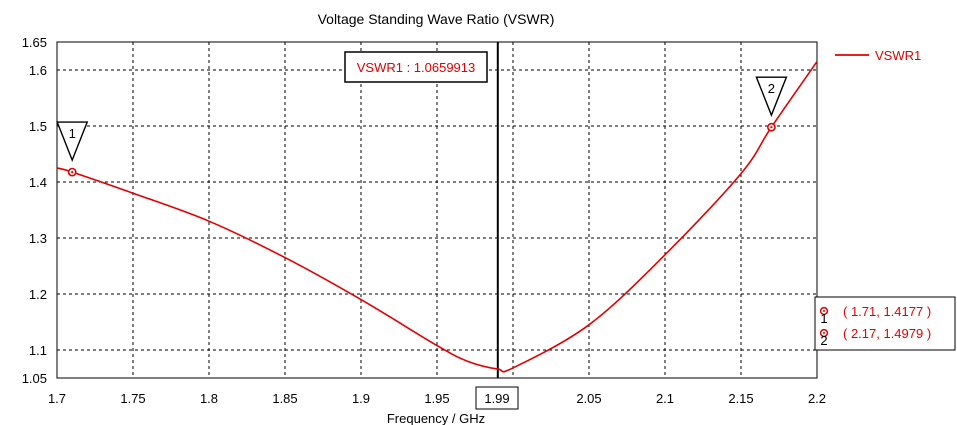 The height and width of the screenshot is (425, 957). I want to click on x-tick-label: 1.8, so click(209, 398).